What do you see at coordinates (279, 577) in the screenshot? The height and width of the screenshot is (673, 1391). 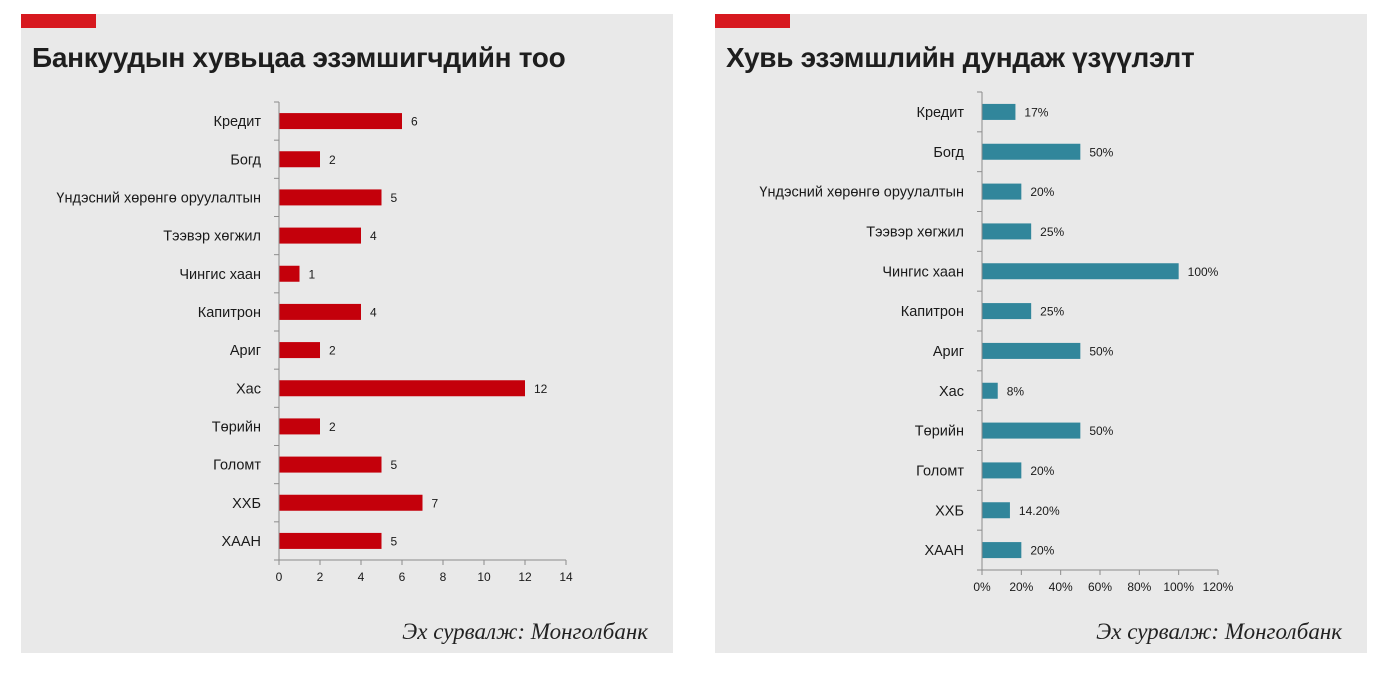 I see `x-tick-label: 0` at bounding box center [279, 577].